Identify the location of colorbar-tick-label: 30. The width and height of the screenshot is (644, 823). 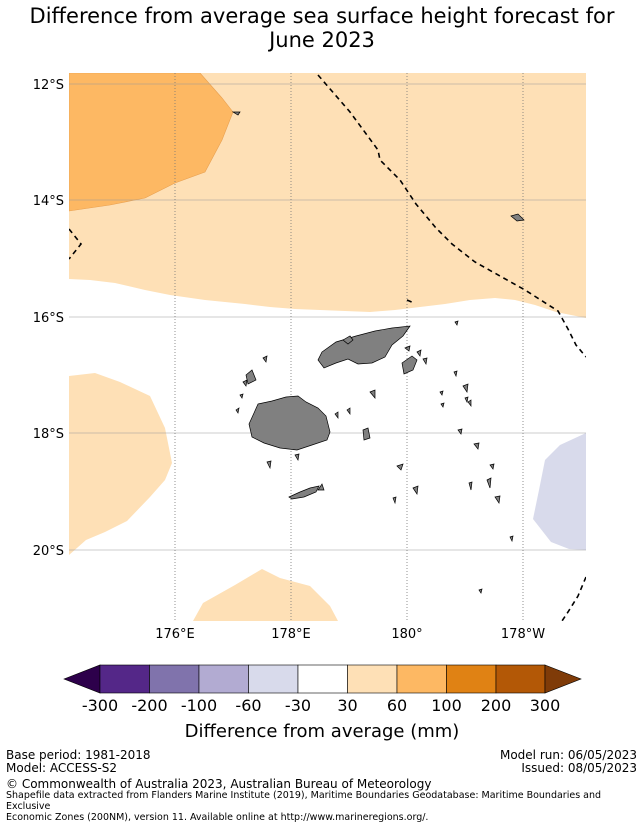
(347, 705).